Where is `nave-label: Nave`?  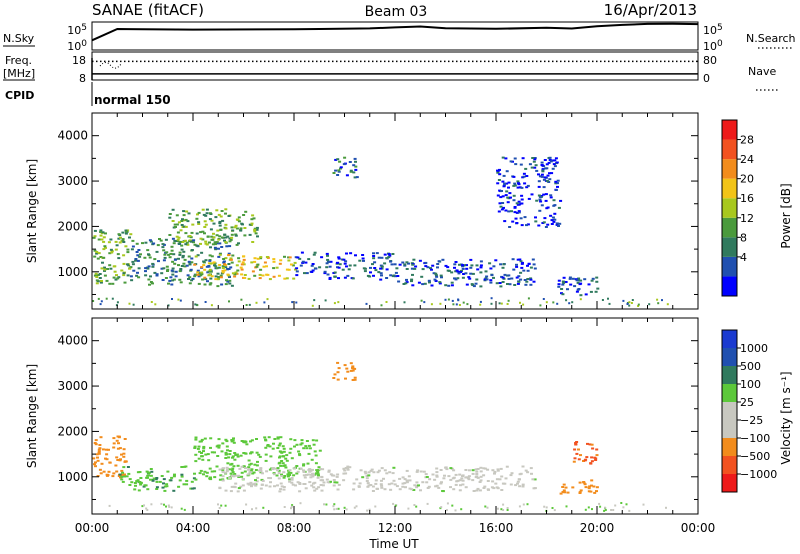 nave-label: Nave is located at coordinates (762, 71).